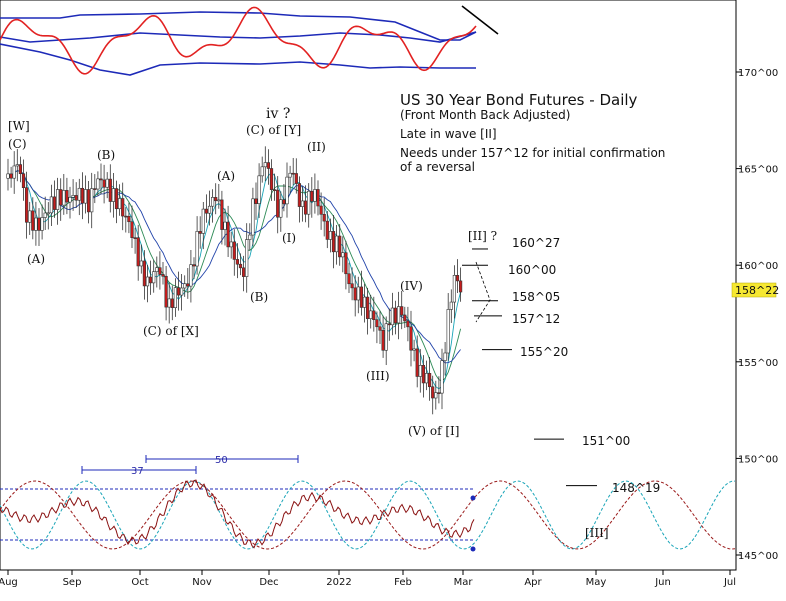 This screenshot has width=786, height=601. Describe the element at coordinates (519, 100) in the screenshot. I see `chart-title: US 30 Year Bond Futures - Daily` at that location.